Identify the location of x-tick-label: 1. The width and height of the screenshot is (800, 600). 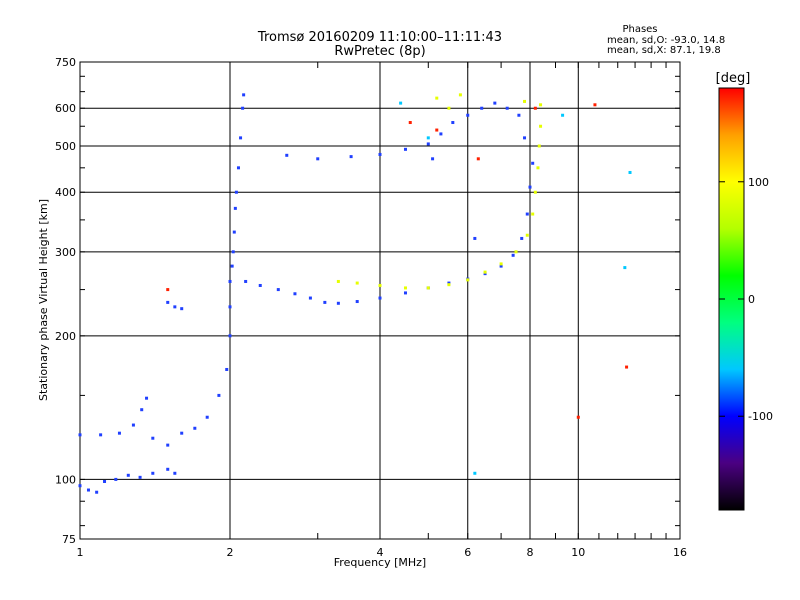
(80, 552).